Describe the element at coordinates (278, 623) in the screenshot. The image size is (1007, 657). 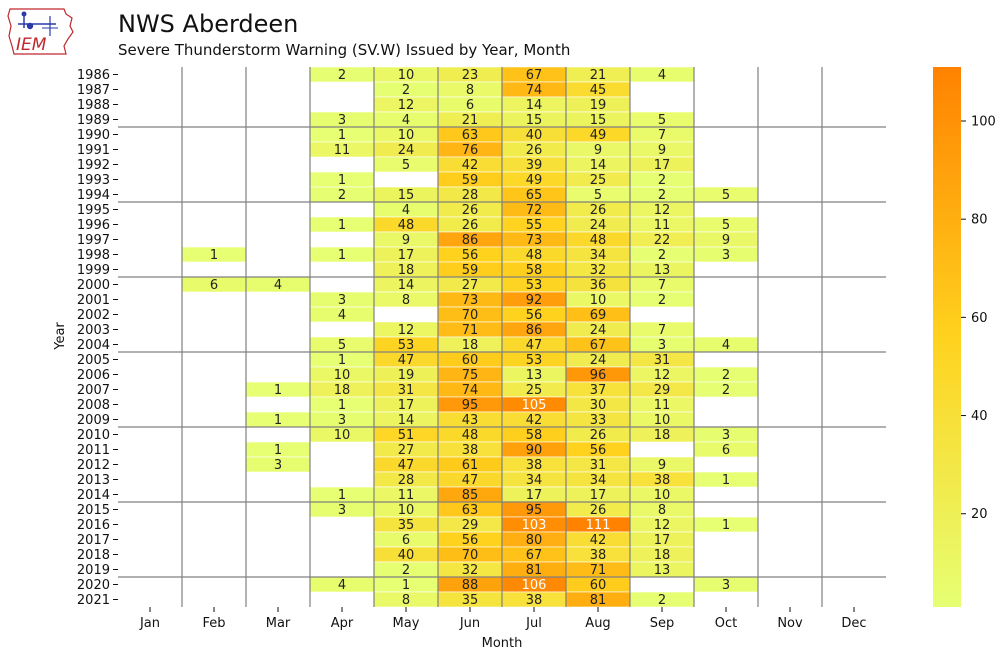
I see `x-tick-label: Mar` at that location.